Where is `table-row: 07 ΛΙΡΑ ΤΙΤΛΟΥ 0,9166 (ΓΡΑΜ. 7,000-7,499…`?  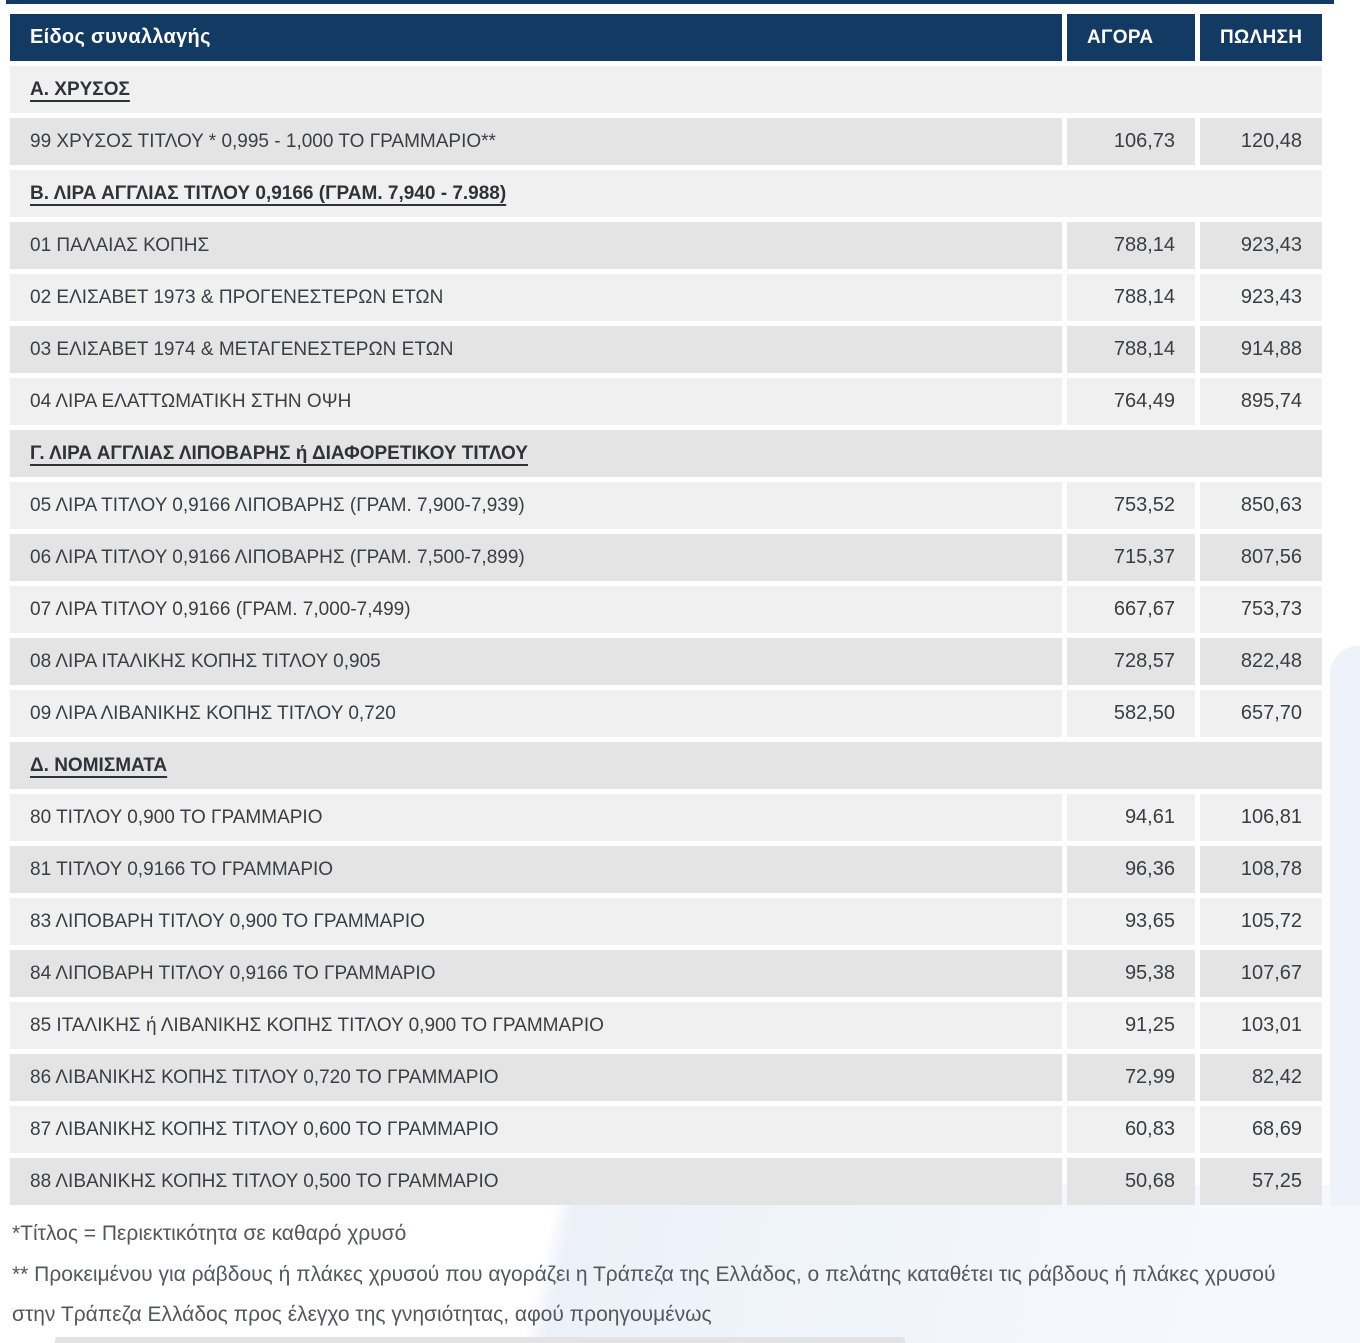 table-row: 07 ΛΙΡΑ ΤΙΤΛΟΥ 0,9166 (ΓΡΑΜ. 7,000-7,499… is located at coordinates (666, 609).